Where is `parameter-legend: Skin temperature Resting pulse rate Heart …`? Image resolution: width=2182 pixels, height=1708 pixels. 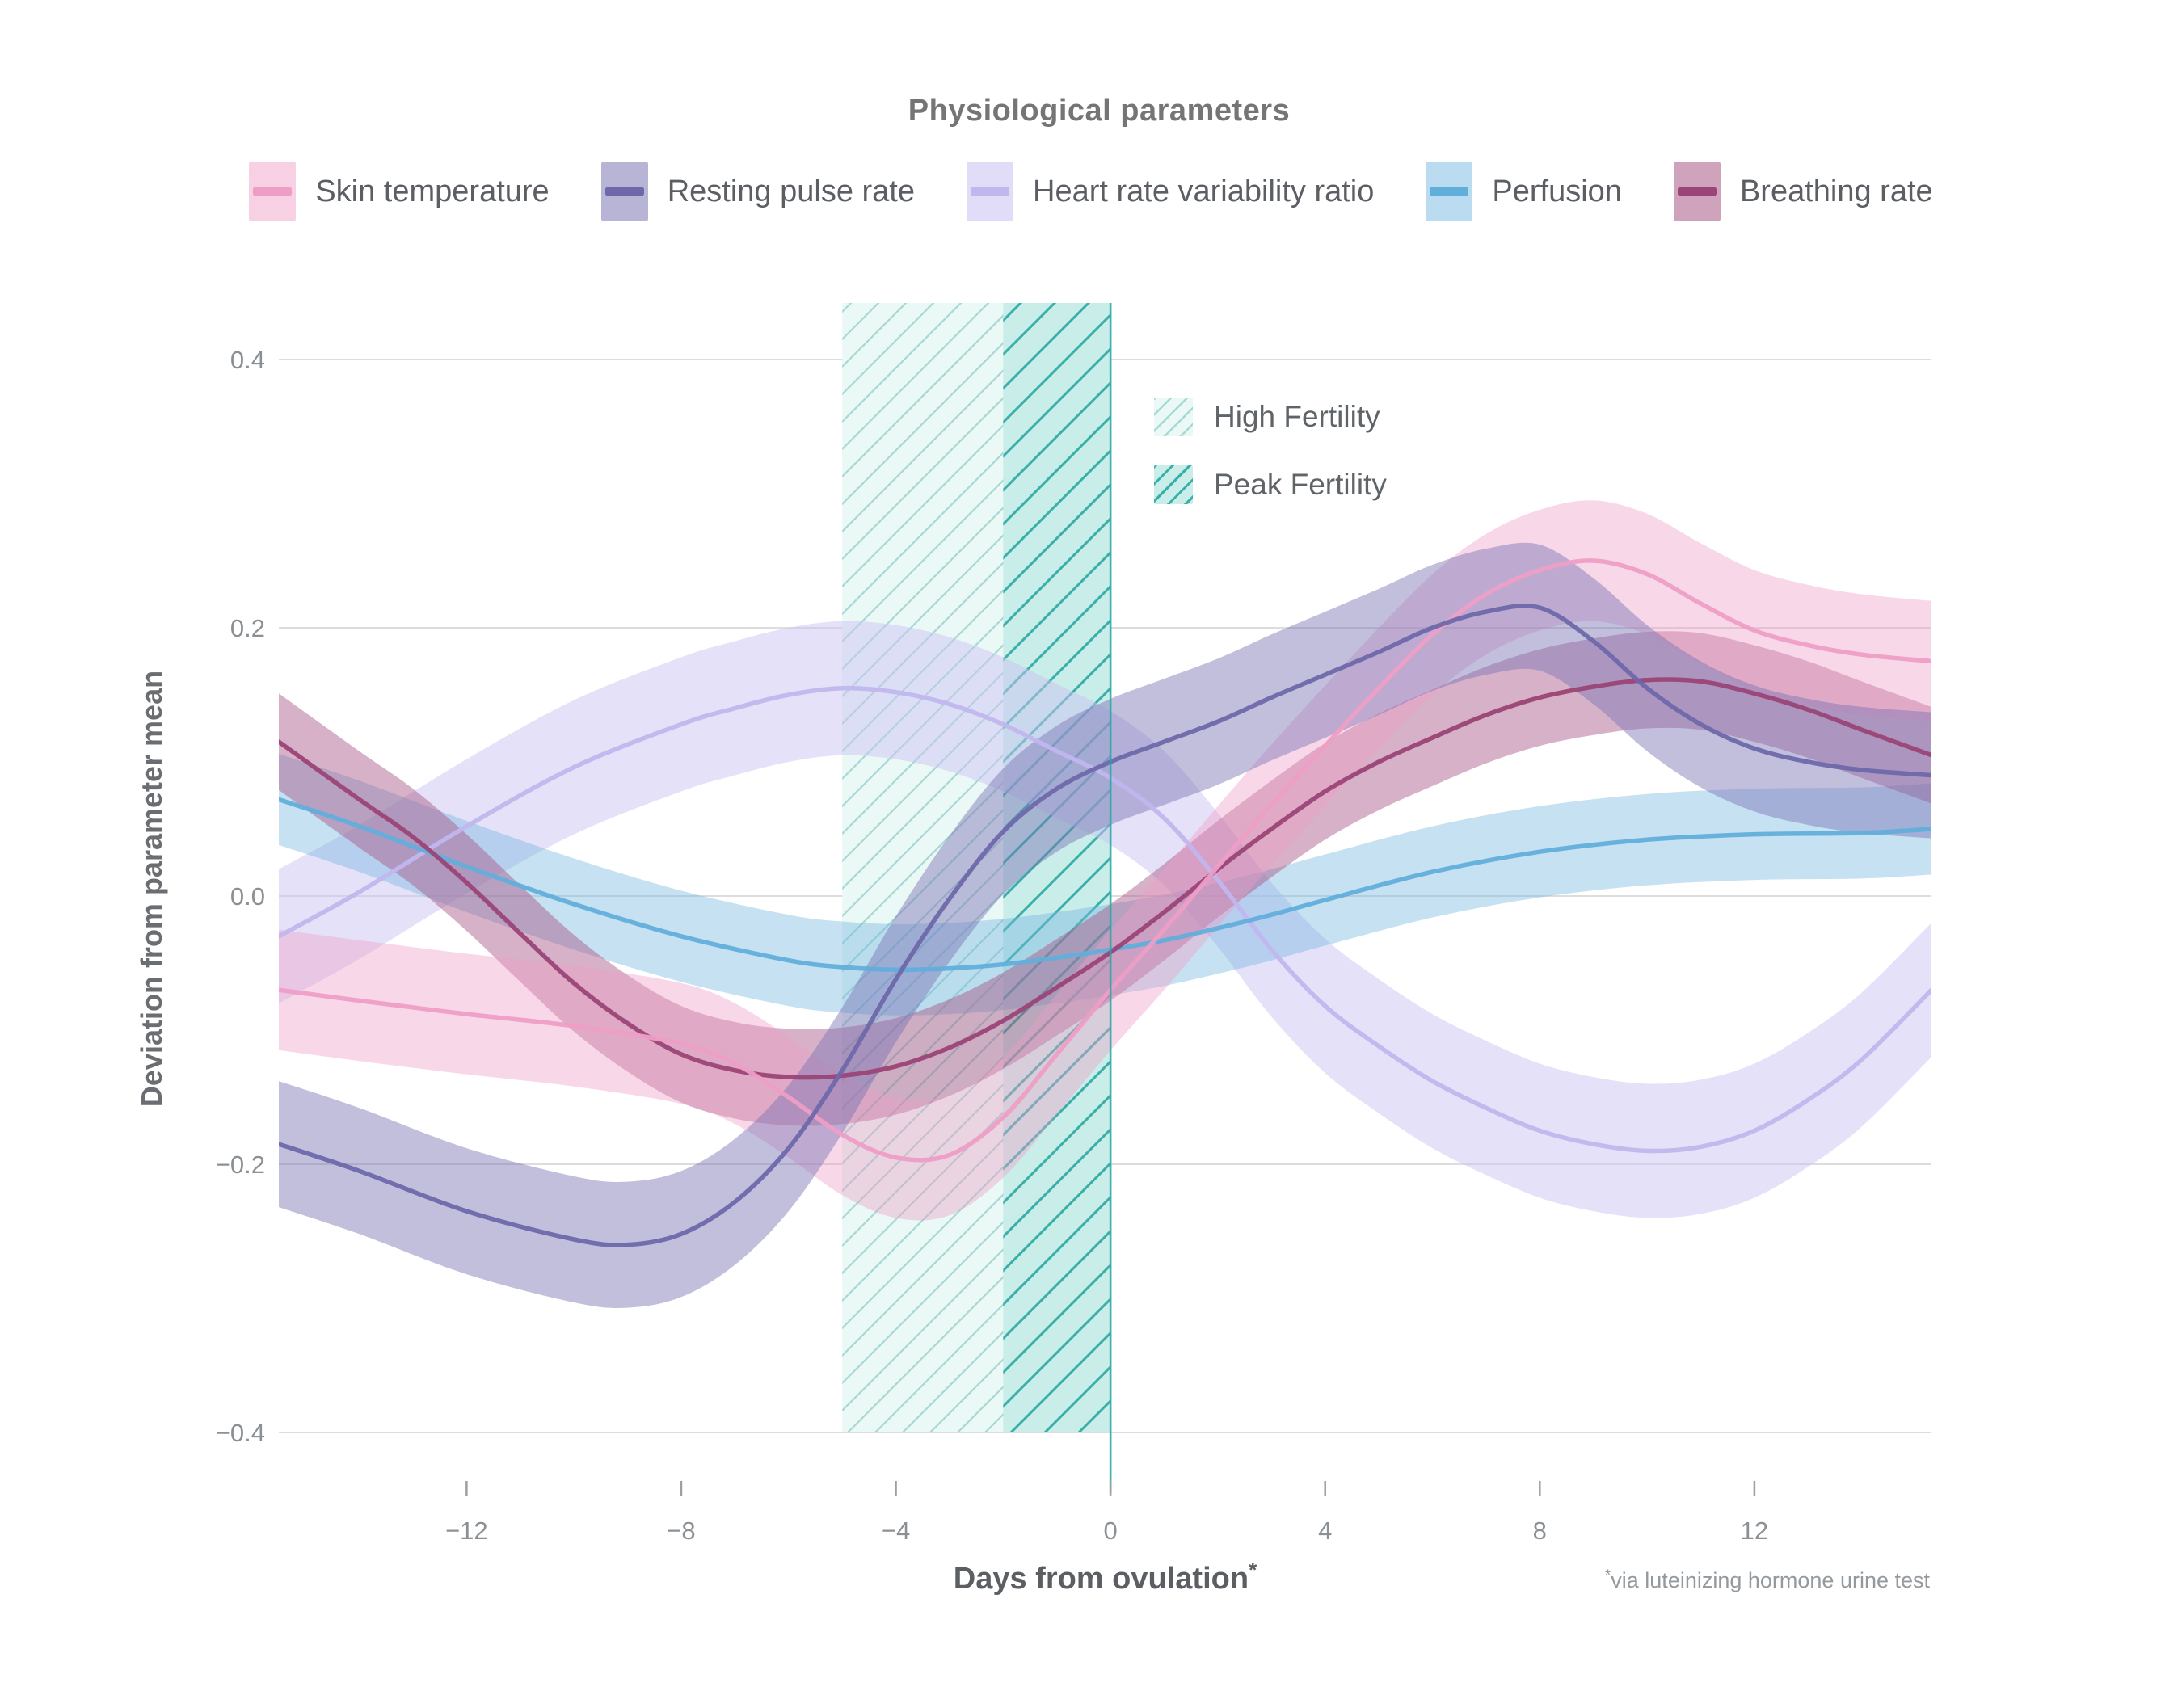 parameter-legend: Skin temperature Resting pulse rate Heart … is located at coordinates (1091, 191).